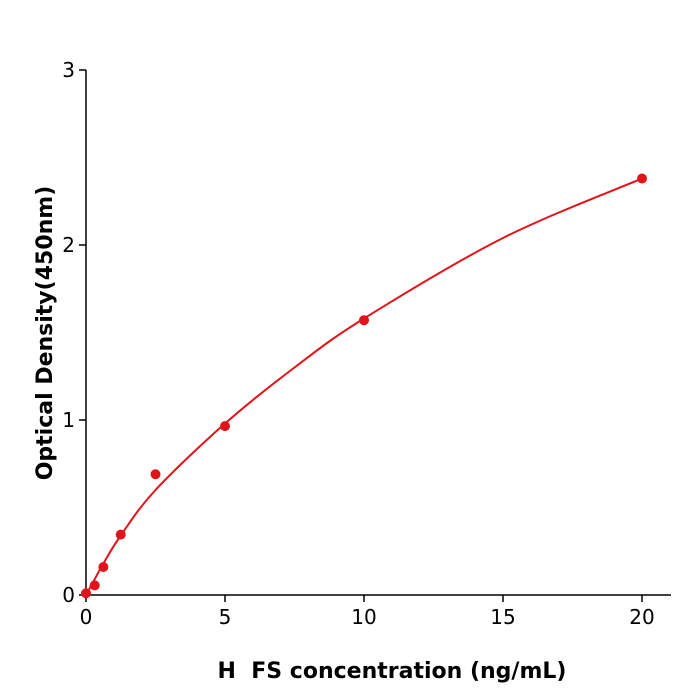  I want to click on y-tick-label: 2, so click(68, 245).